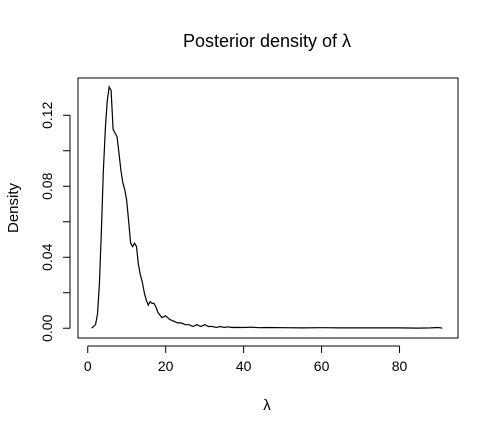  What do you see at coordinates (47, 327) in the screenshot?
I see `y-tick-label: 0.00` at bounding box center [47, 327].